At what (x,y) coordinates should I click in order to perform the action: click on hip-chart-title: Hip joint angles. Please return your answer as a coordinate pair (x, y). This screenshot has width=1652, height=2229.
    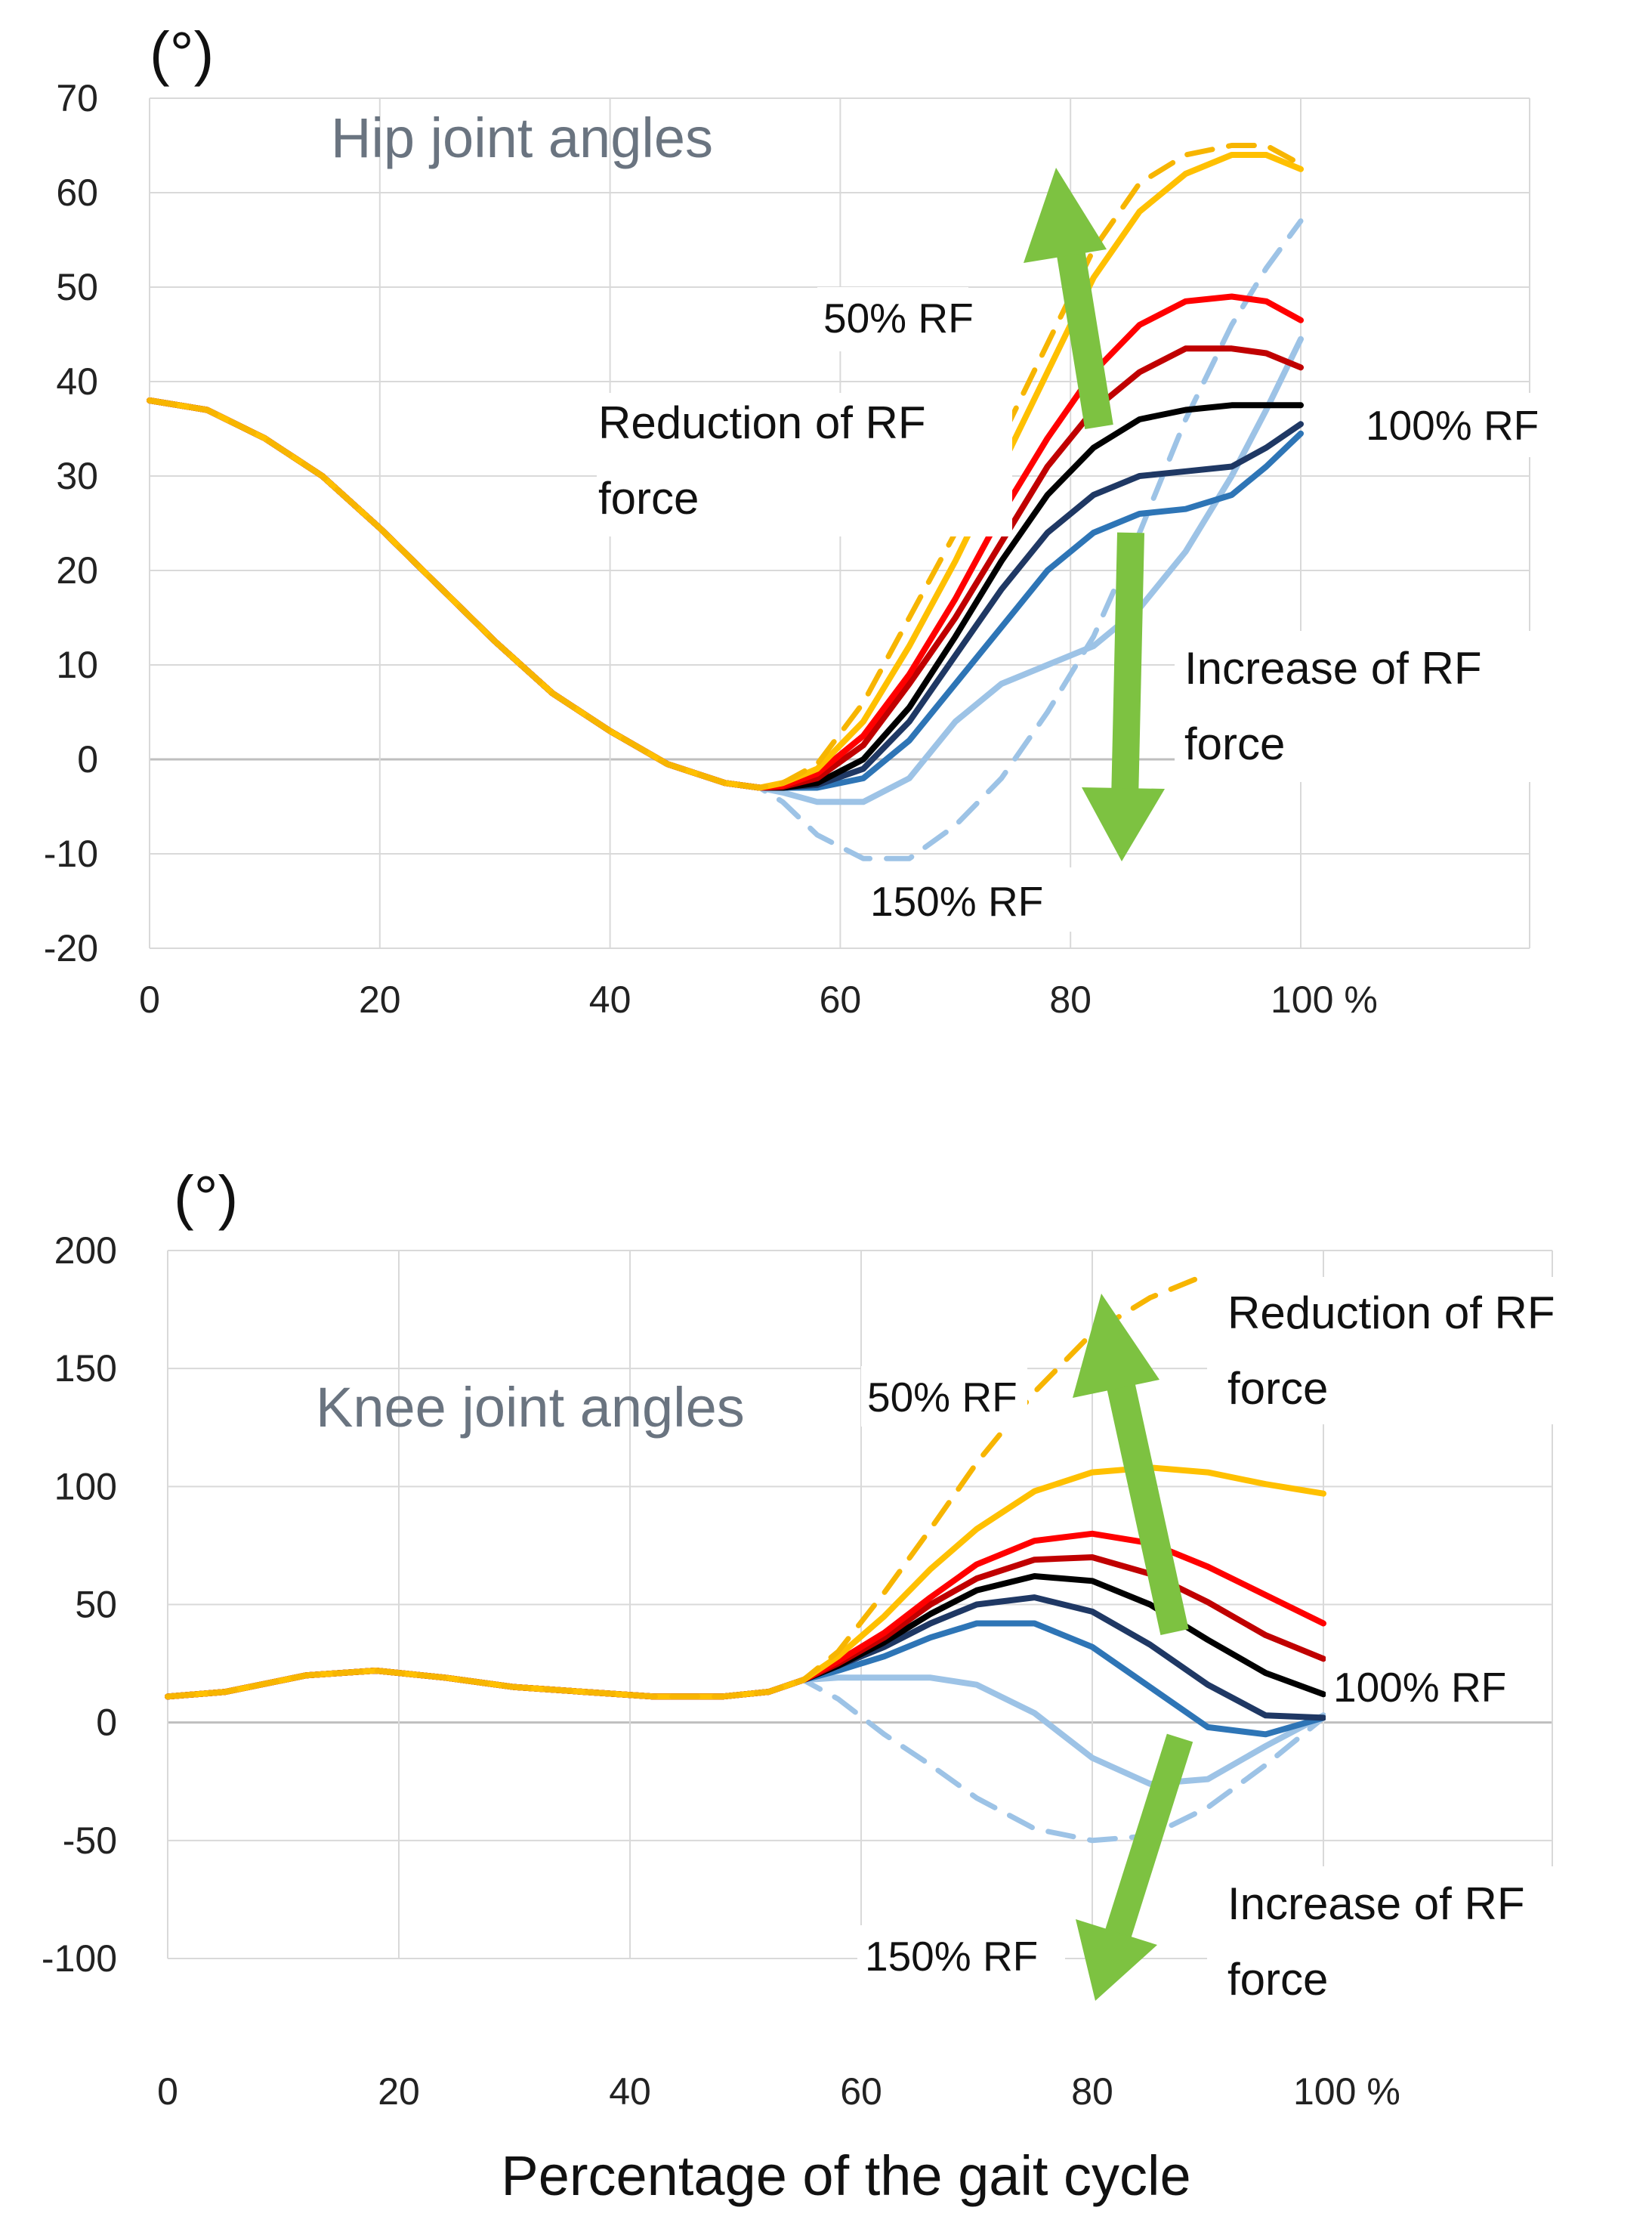
    Looking at the image, I should click on (522, 138).